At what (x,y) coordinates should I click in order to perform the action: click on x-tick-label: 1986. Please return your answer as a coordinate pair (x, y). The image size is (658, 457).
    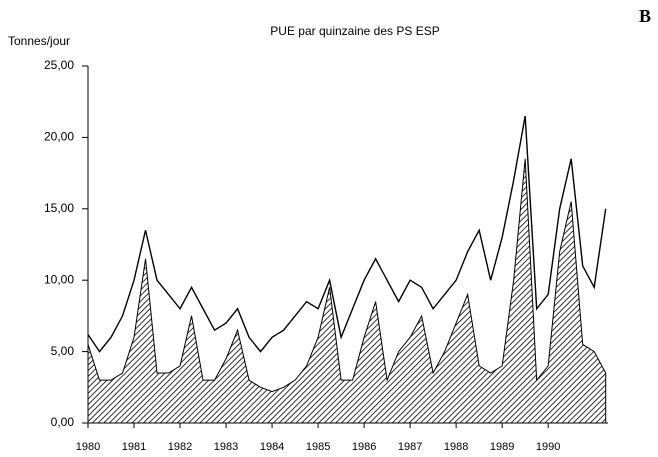
    Looking at the image, I should click on (364, 447).